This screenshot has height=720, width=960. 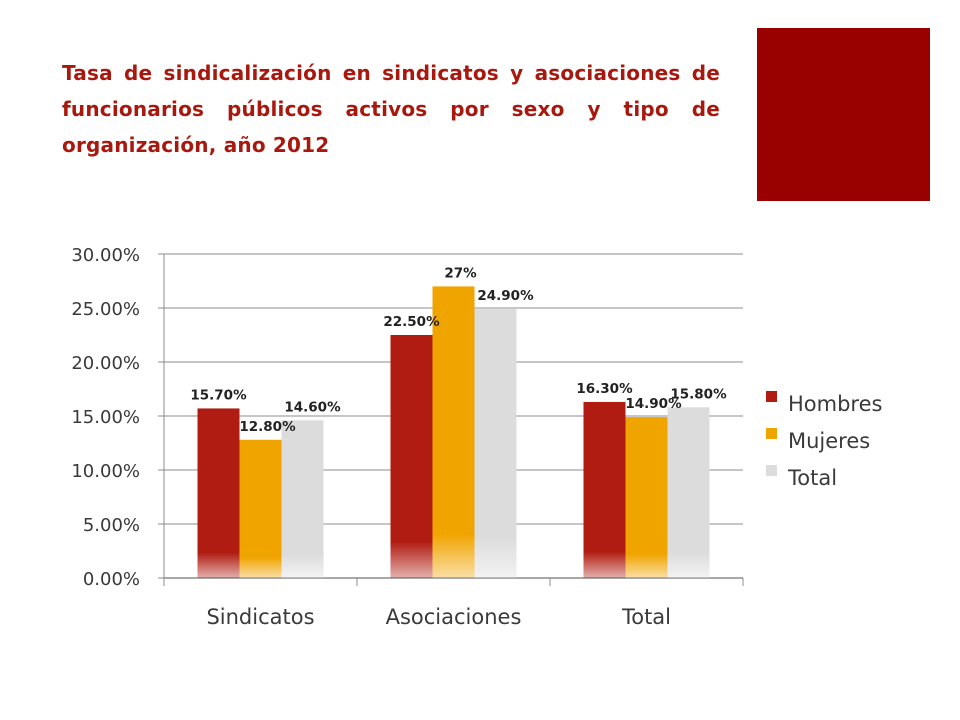 What do you see at coordinates (771, 433) in the screenshot?
I see `legend-swatch-mujeres` at bounding box center [771, 433].